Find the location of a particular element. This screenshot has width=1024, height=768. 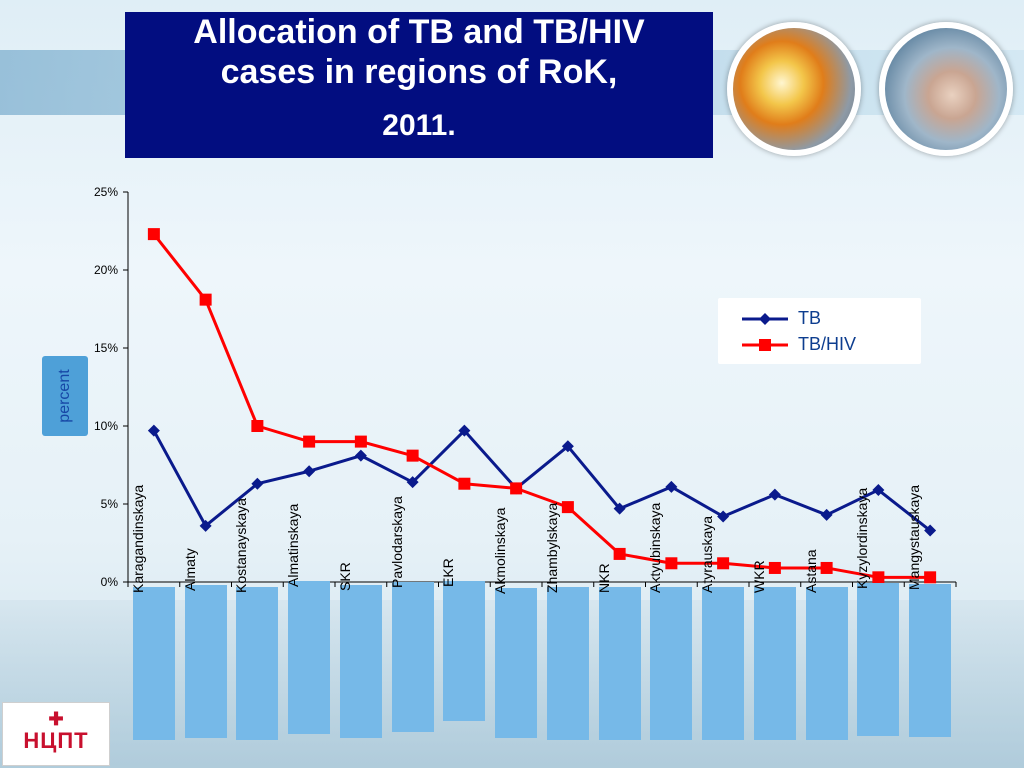

organization-logo: ✚ НЦПТ is located at coordinates (56, 734).